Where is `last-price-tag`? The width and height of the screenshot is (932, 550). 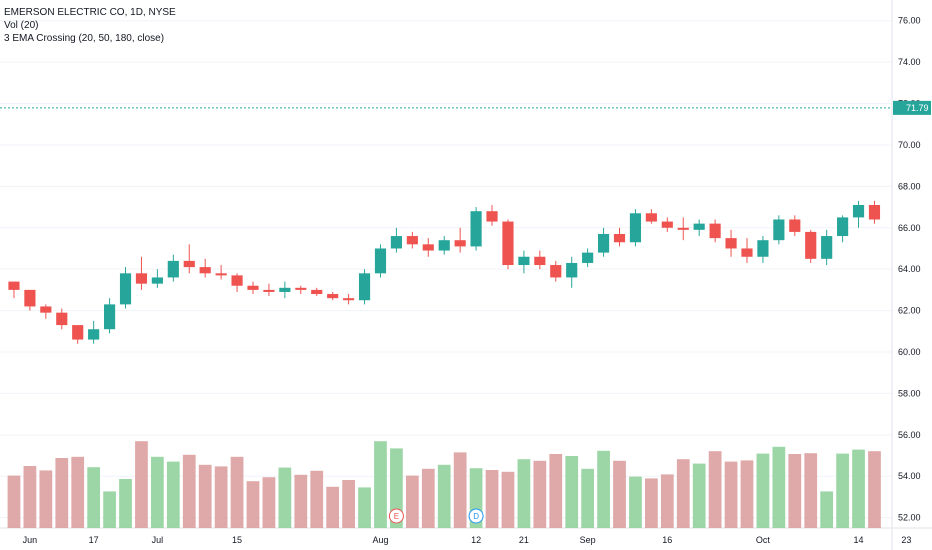
last-price-tag is located at coordinates (912, 107).